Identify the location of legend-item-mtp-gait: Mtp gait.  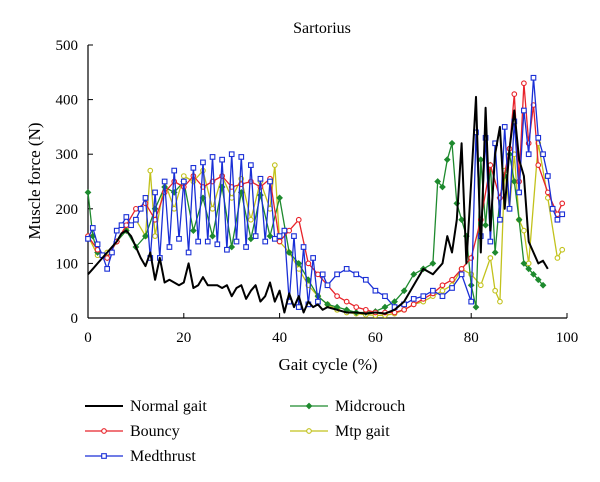
(340, 431).